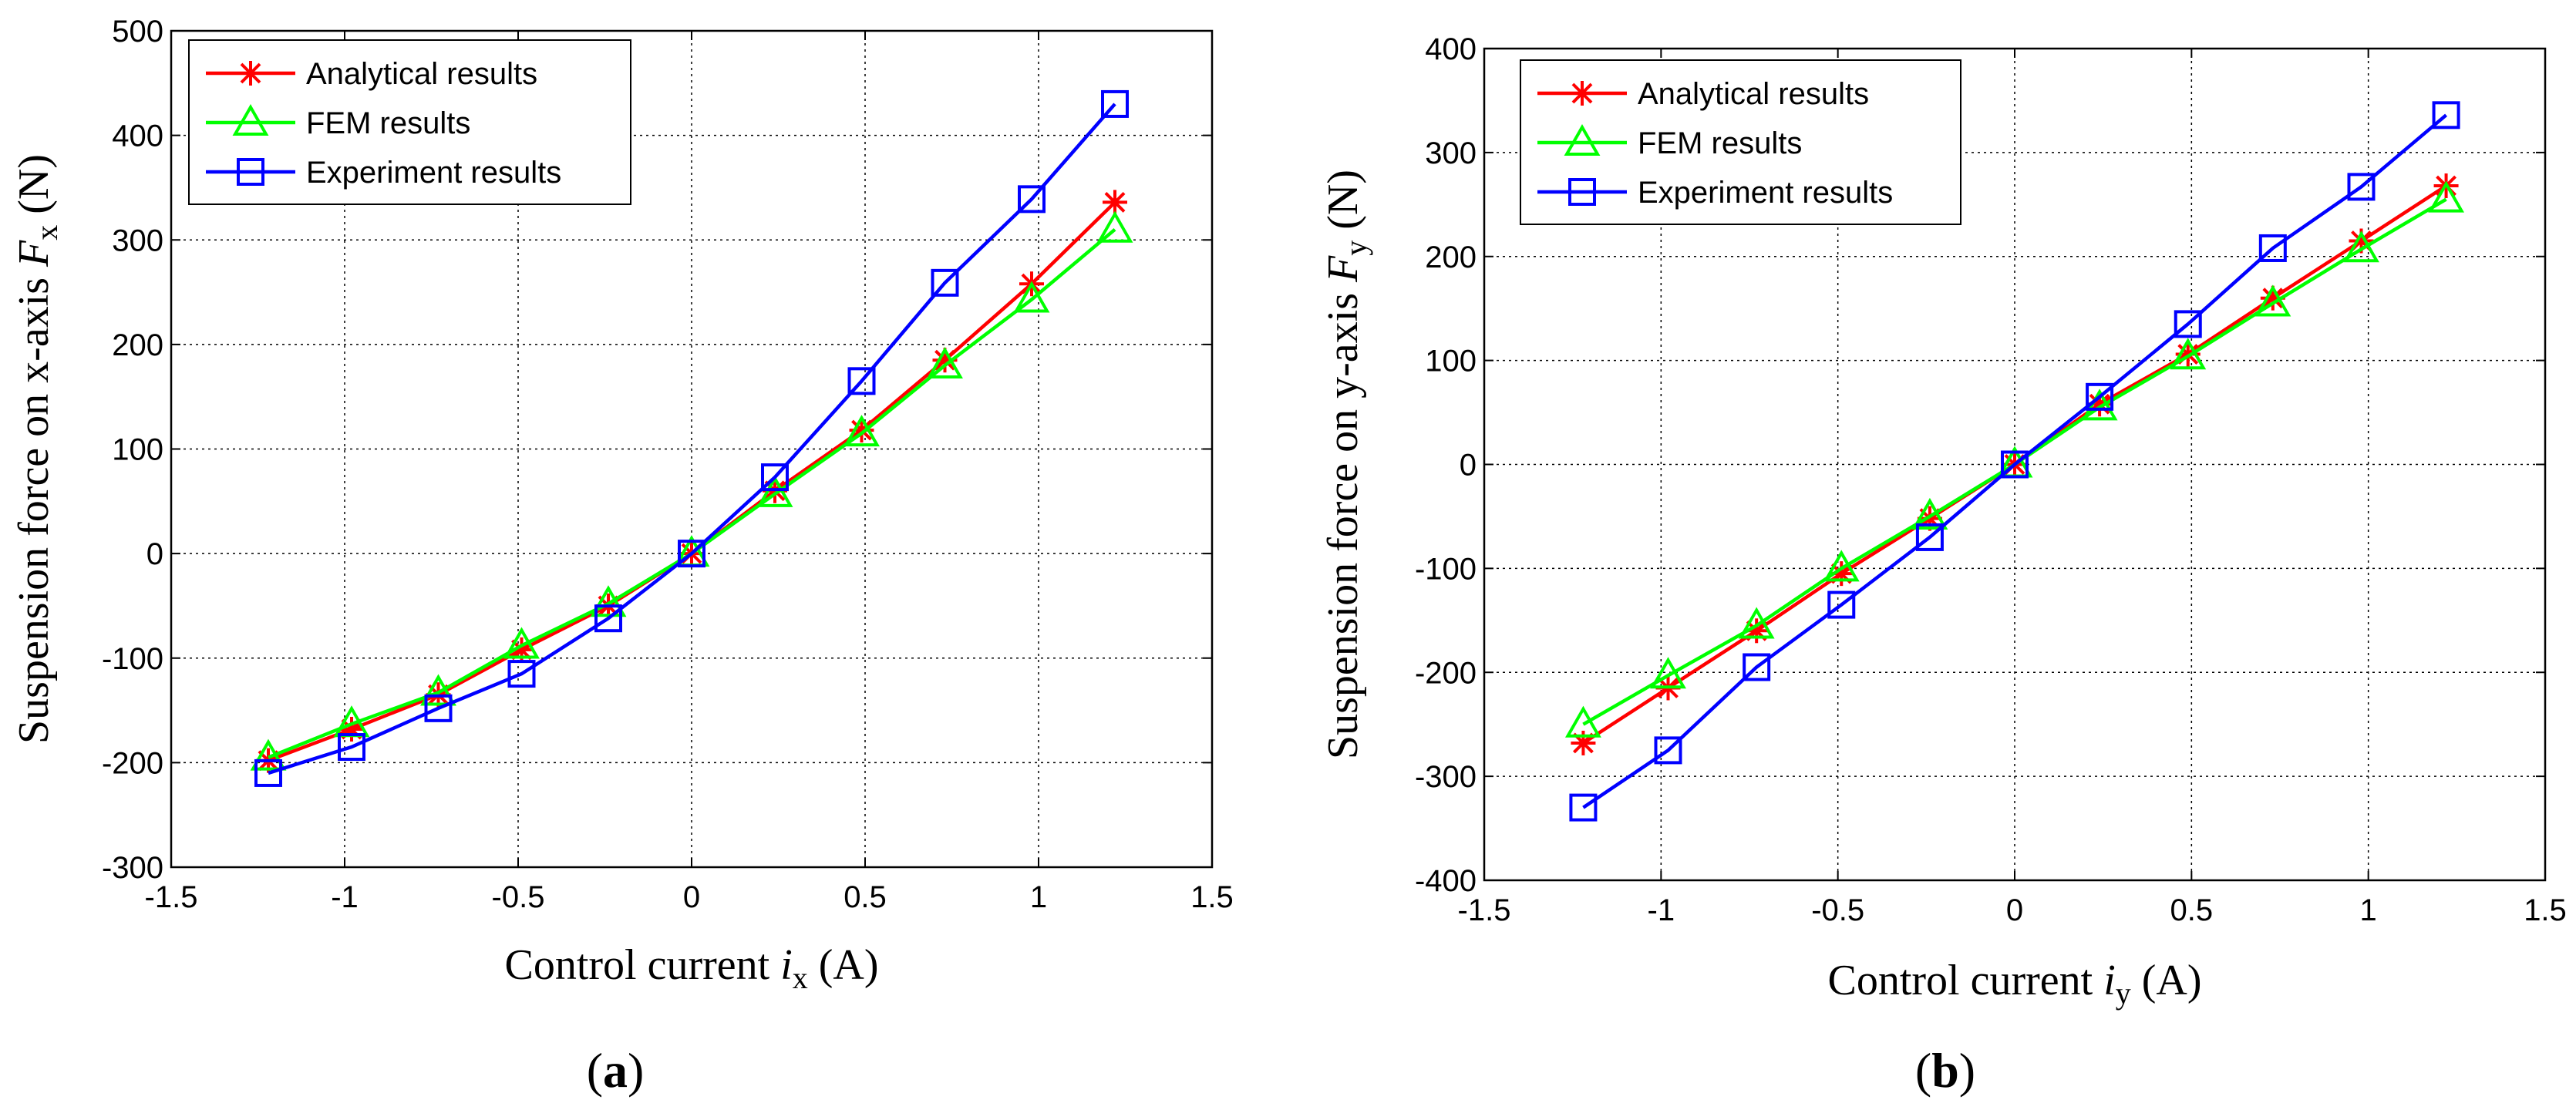  Describe the element at coordinates (2015, 984) in the screenshot. I see `x-axis-label: Control current iy (A)` at that location.